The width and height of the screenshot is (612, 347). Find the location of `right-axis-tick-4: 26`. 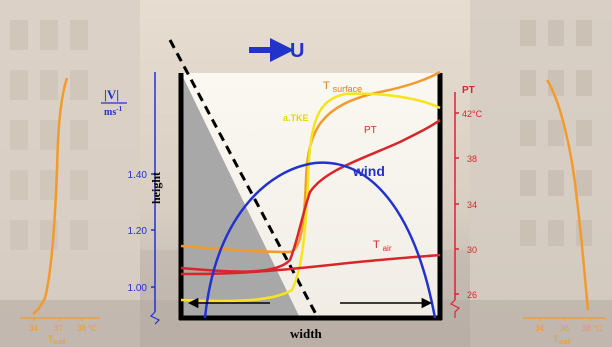

right-axis-tick-4: 26 is located at coordinates (472, 295).